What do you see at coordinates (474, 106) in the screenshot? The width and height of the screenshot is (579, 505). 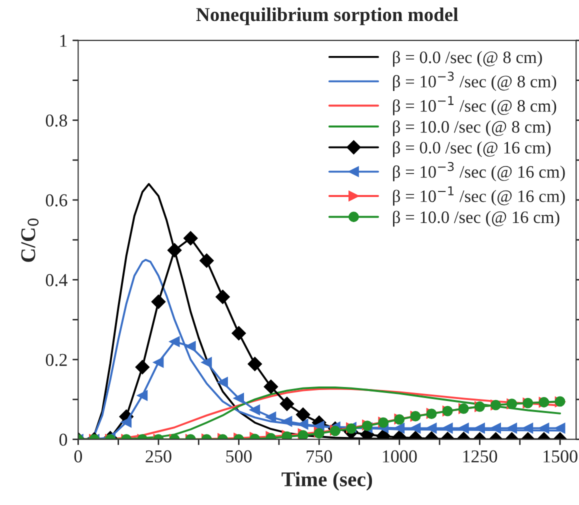 I see `legend-label: β = 10$^{−1}$ /sec (@ 8 cm)` at bounding box center [474, 106].